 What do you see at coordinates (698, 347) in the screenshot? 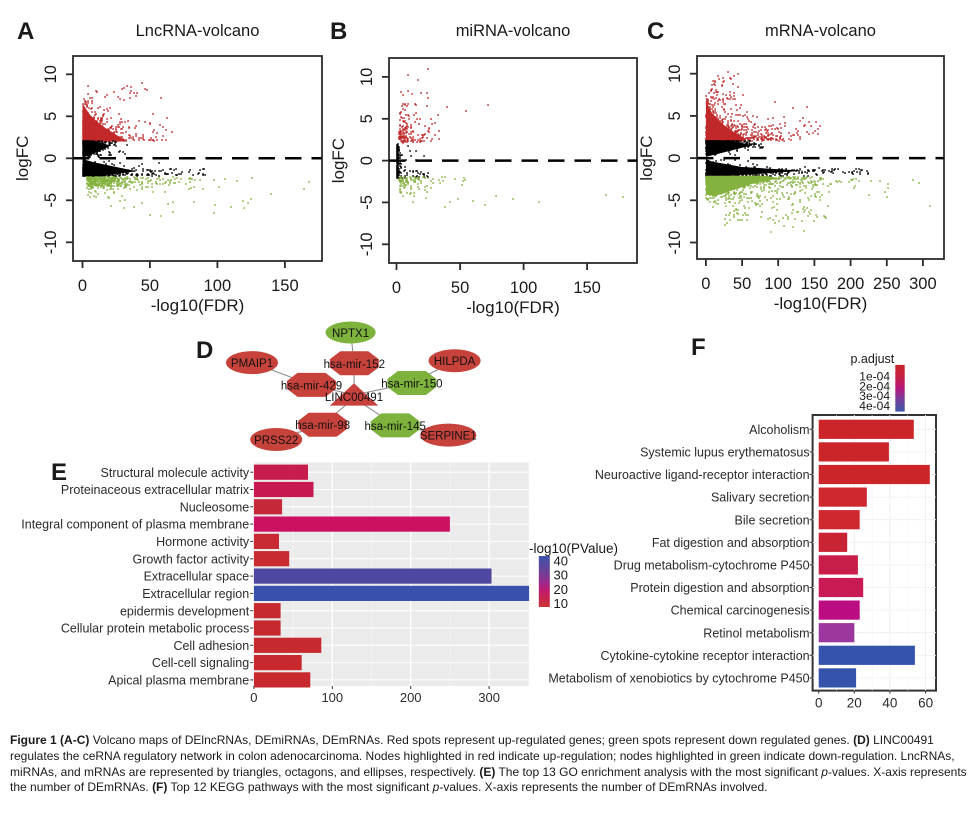
I see `svg-text: F` at bounding box center [698, 347].